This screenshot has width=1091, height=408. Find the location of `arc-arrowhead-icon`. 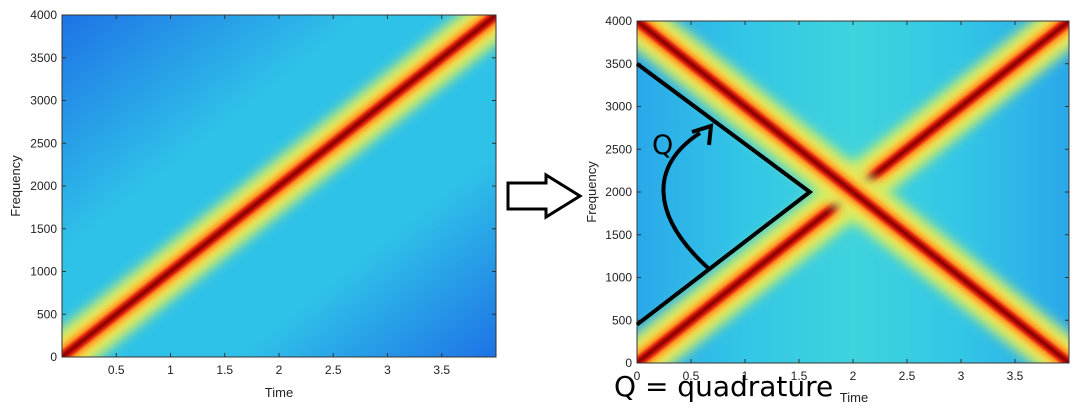

arc-arrowhead-icon is located at coordinates (702, 134).